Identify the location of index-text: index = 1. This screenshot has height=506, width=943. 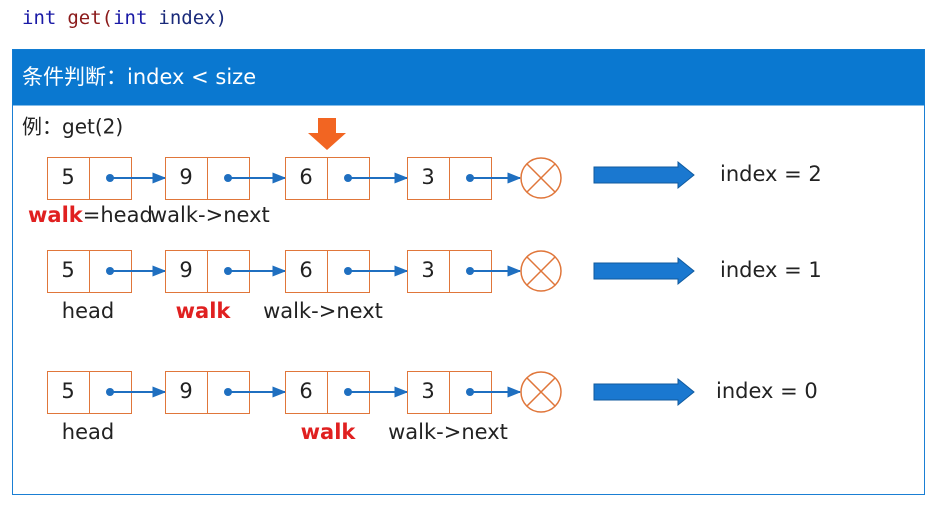
(771, 270).